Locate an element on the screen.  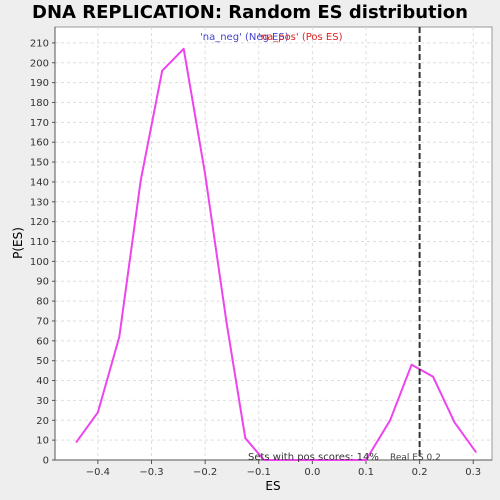
y-tick-label: 40 is located at coordinates (42, 381).